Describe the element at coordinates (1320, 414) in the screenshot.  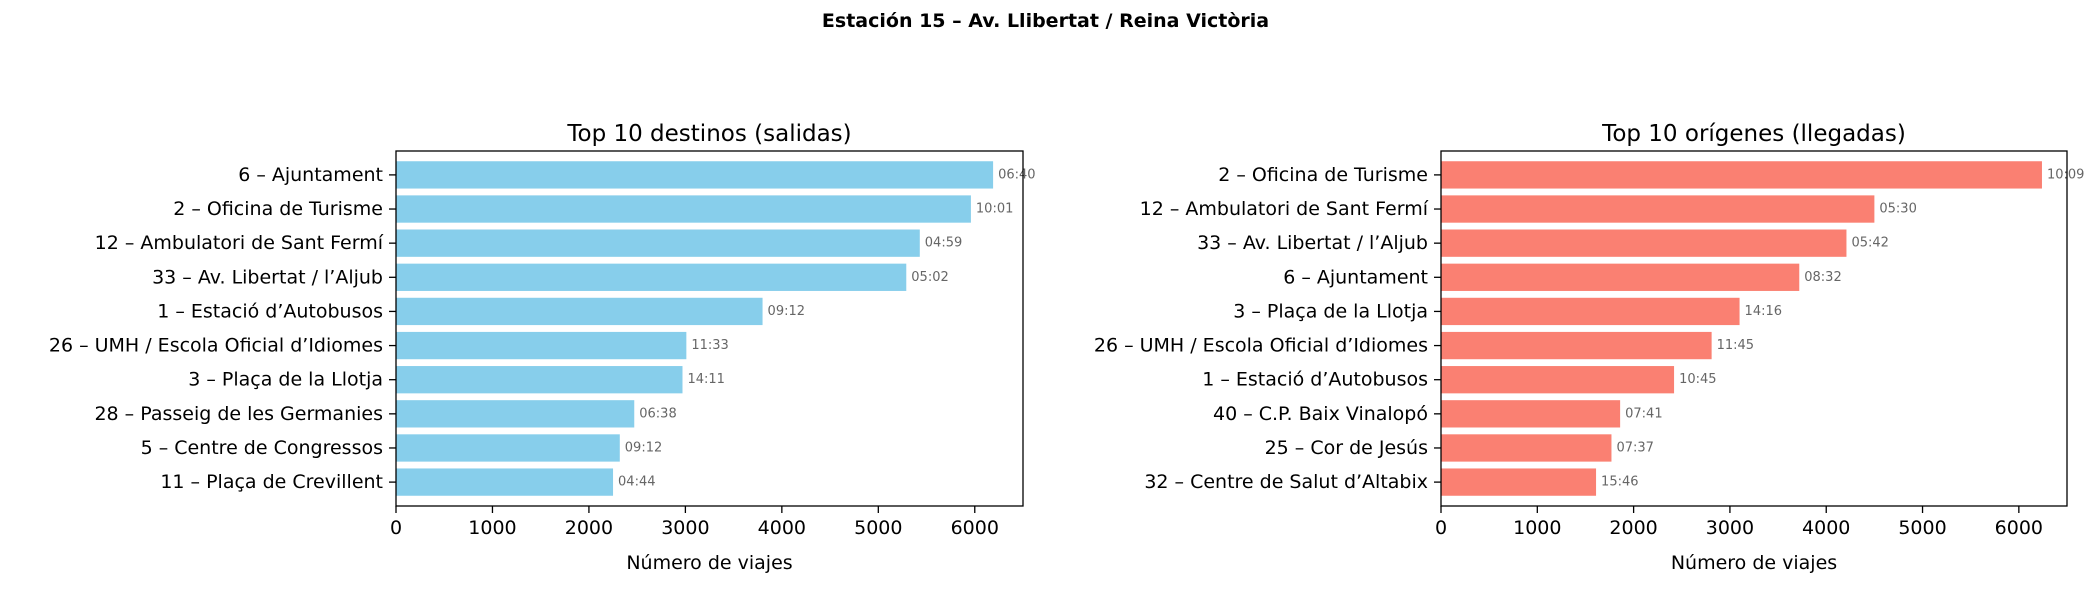
I see `category-label: 40 – C.P. Baix Vinalopó` at that location.